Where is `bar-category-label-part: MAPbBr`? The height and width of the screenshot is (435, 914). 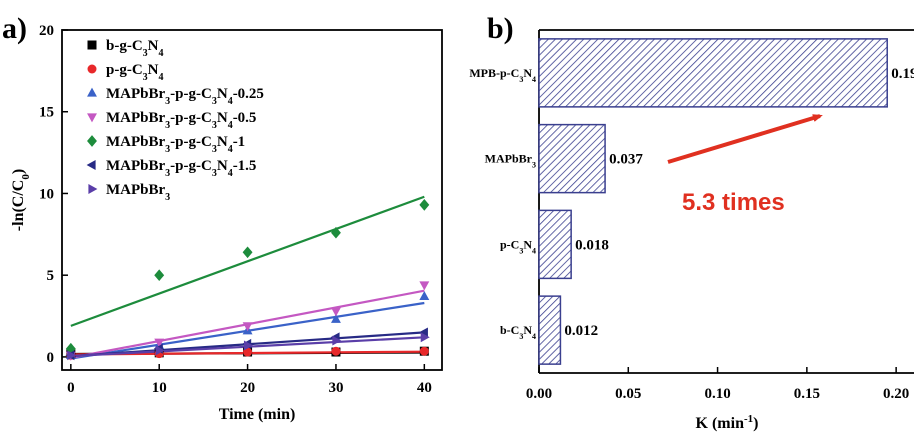
bar-category-label-part: MAPbBr is located at coordinates (509, 159).